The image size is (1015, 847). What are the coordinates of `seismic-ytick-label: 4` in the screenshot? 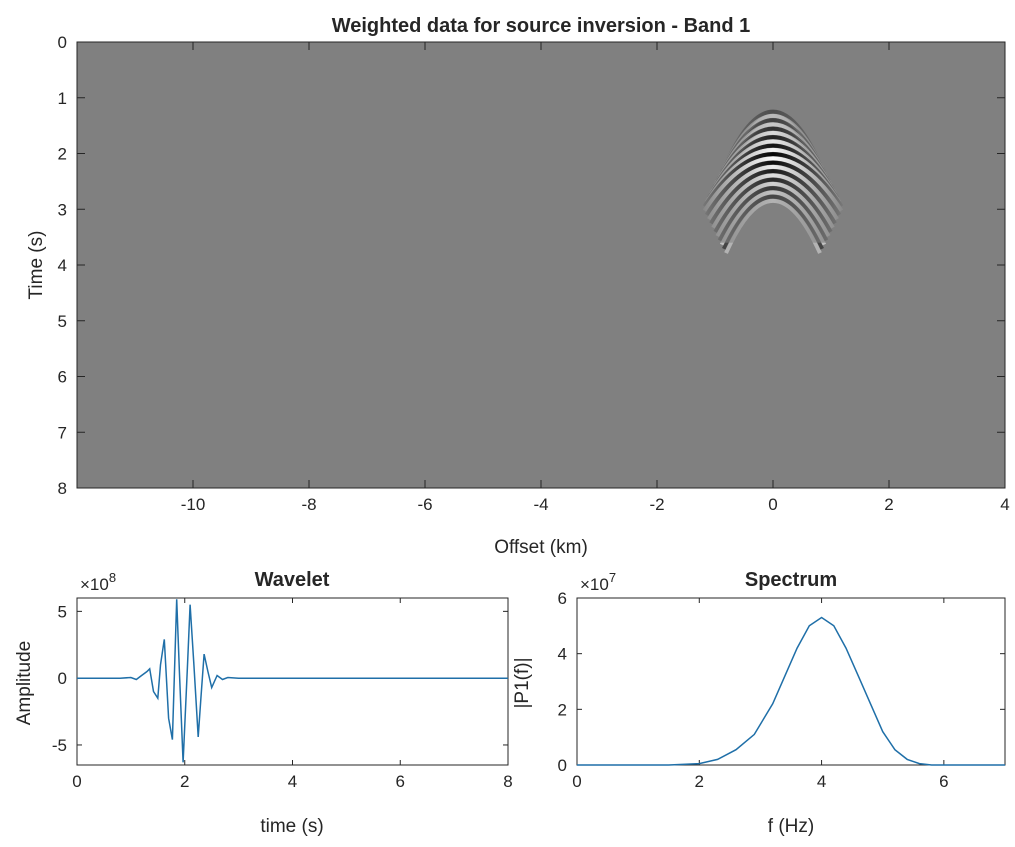 It's located at (62, 265).